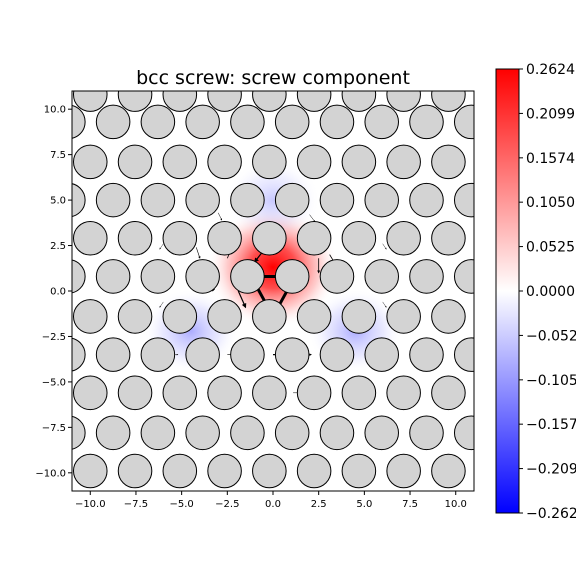  Describe the element at coordinates (551, 470) in the screenshot. I see `colorbar-tick-label: −0.2099` at that location.